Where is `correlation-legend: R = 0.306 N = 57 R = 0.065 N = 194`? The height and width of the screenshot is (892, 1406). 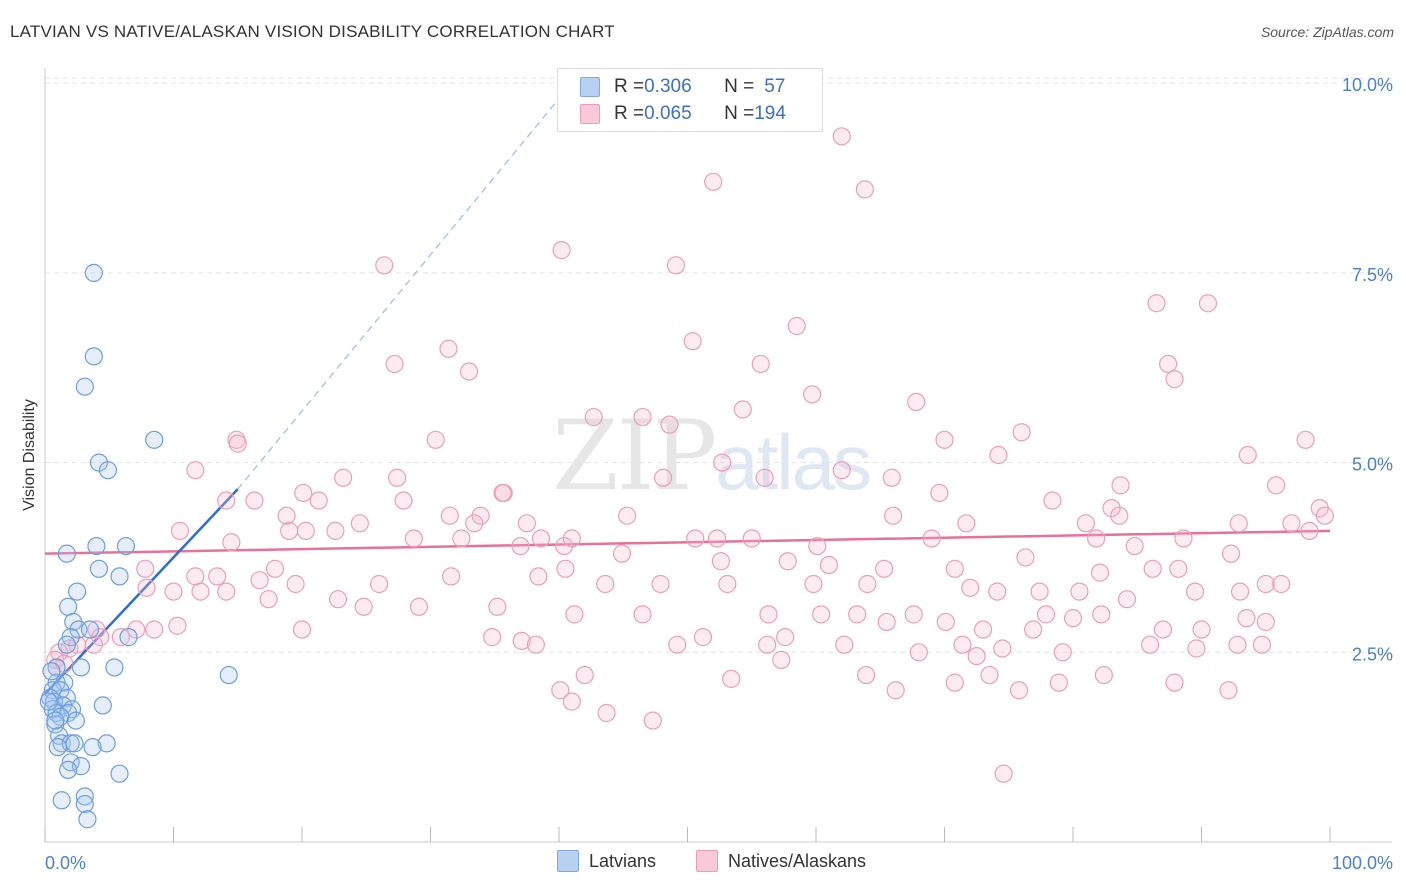
correlation-legend: R = 0.306 N = 57 R = 0.065 N = 194 is located at coordinates (690, 100).